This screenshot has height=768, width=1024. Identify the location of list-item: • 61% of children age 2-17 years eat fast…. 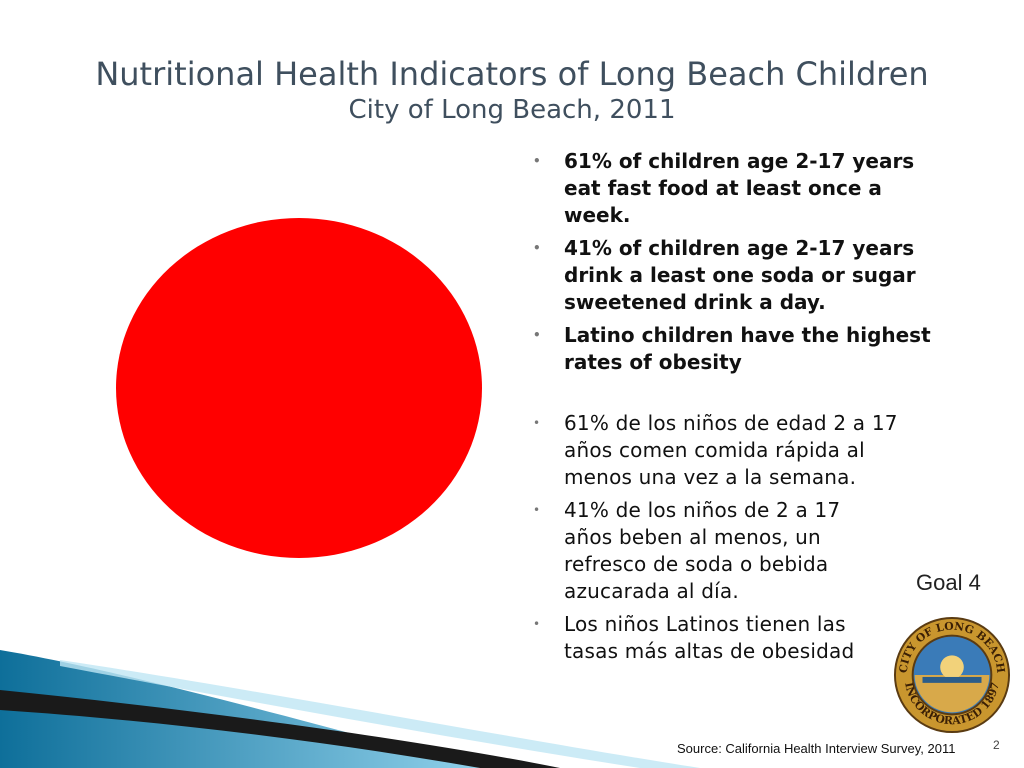
(733, 188).